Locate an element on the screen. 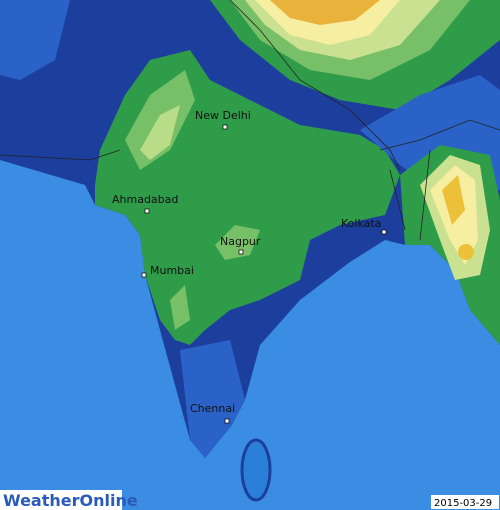 This screenshot has width=500, height=510. date-background is located at coordinates (465, 502).